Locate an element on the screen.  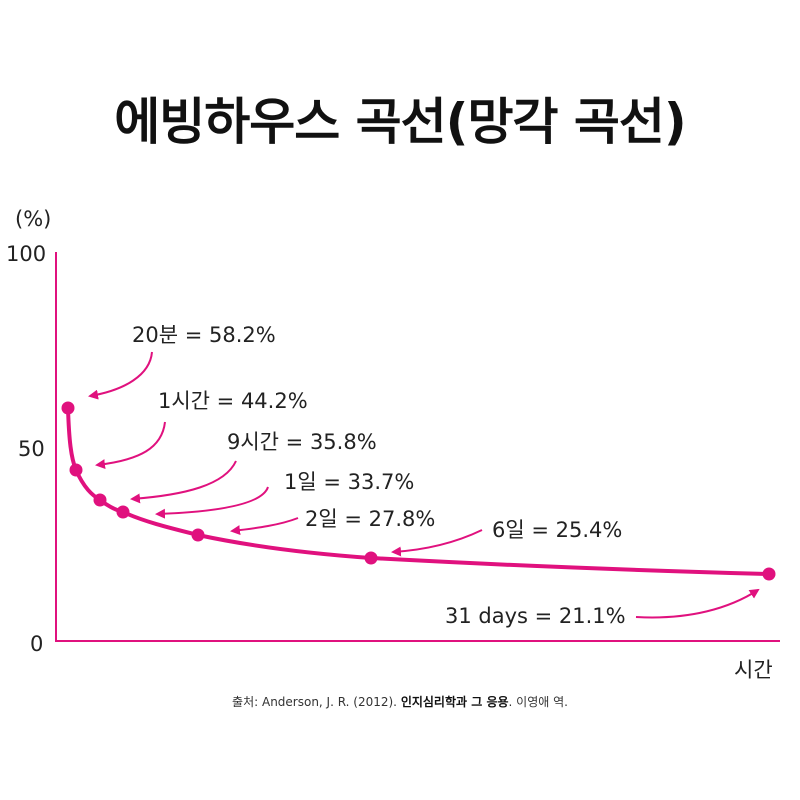
page-title: 에빙하우스 곡선(망각 곡선) is located at coordinates (400, 122).